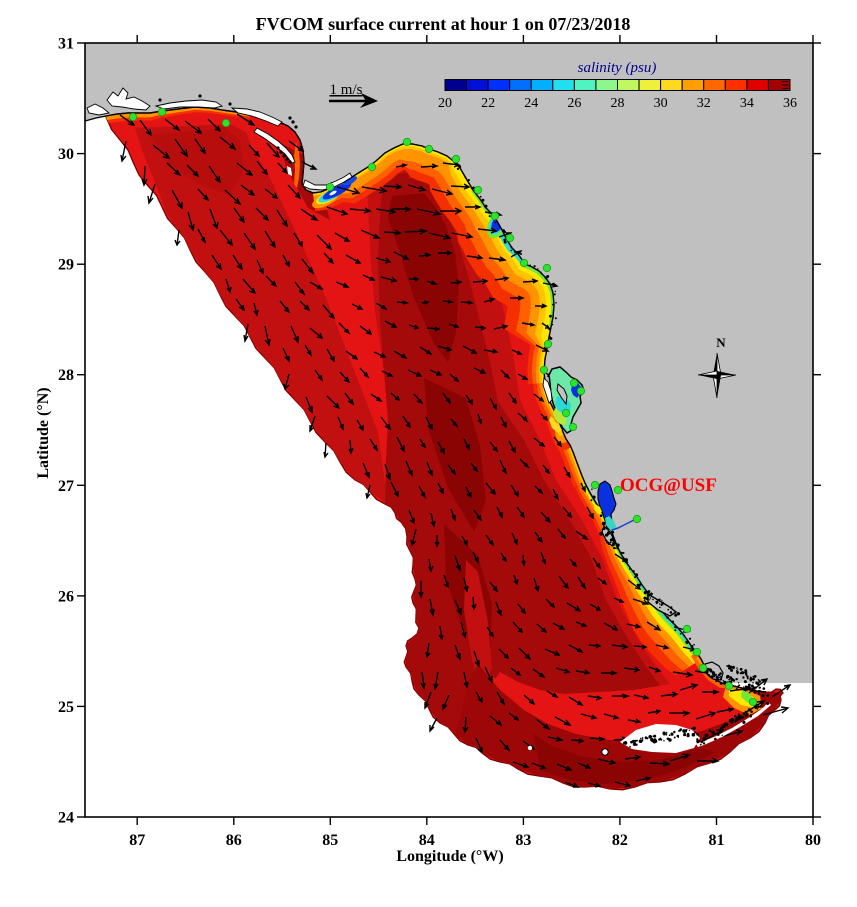  I want to click on svg-text: 87, so click(137, 840).